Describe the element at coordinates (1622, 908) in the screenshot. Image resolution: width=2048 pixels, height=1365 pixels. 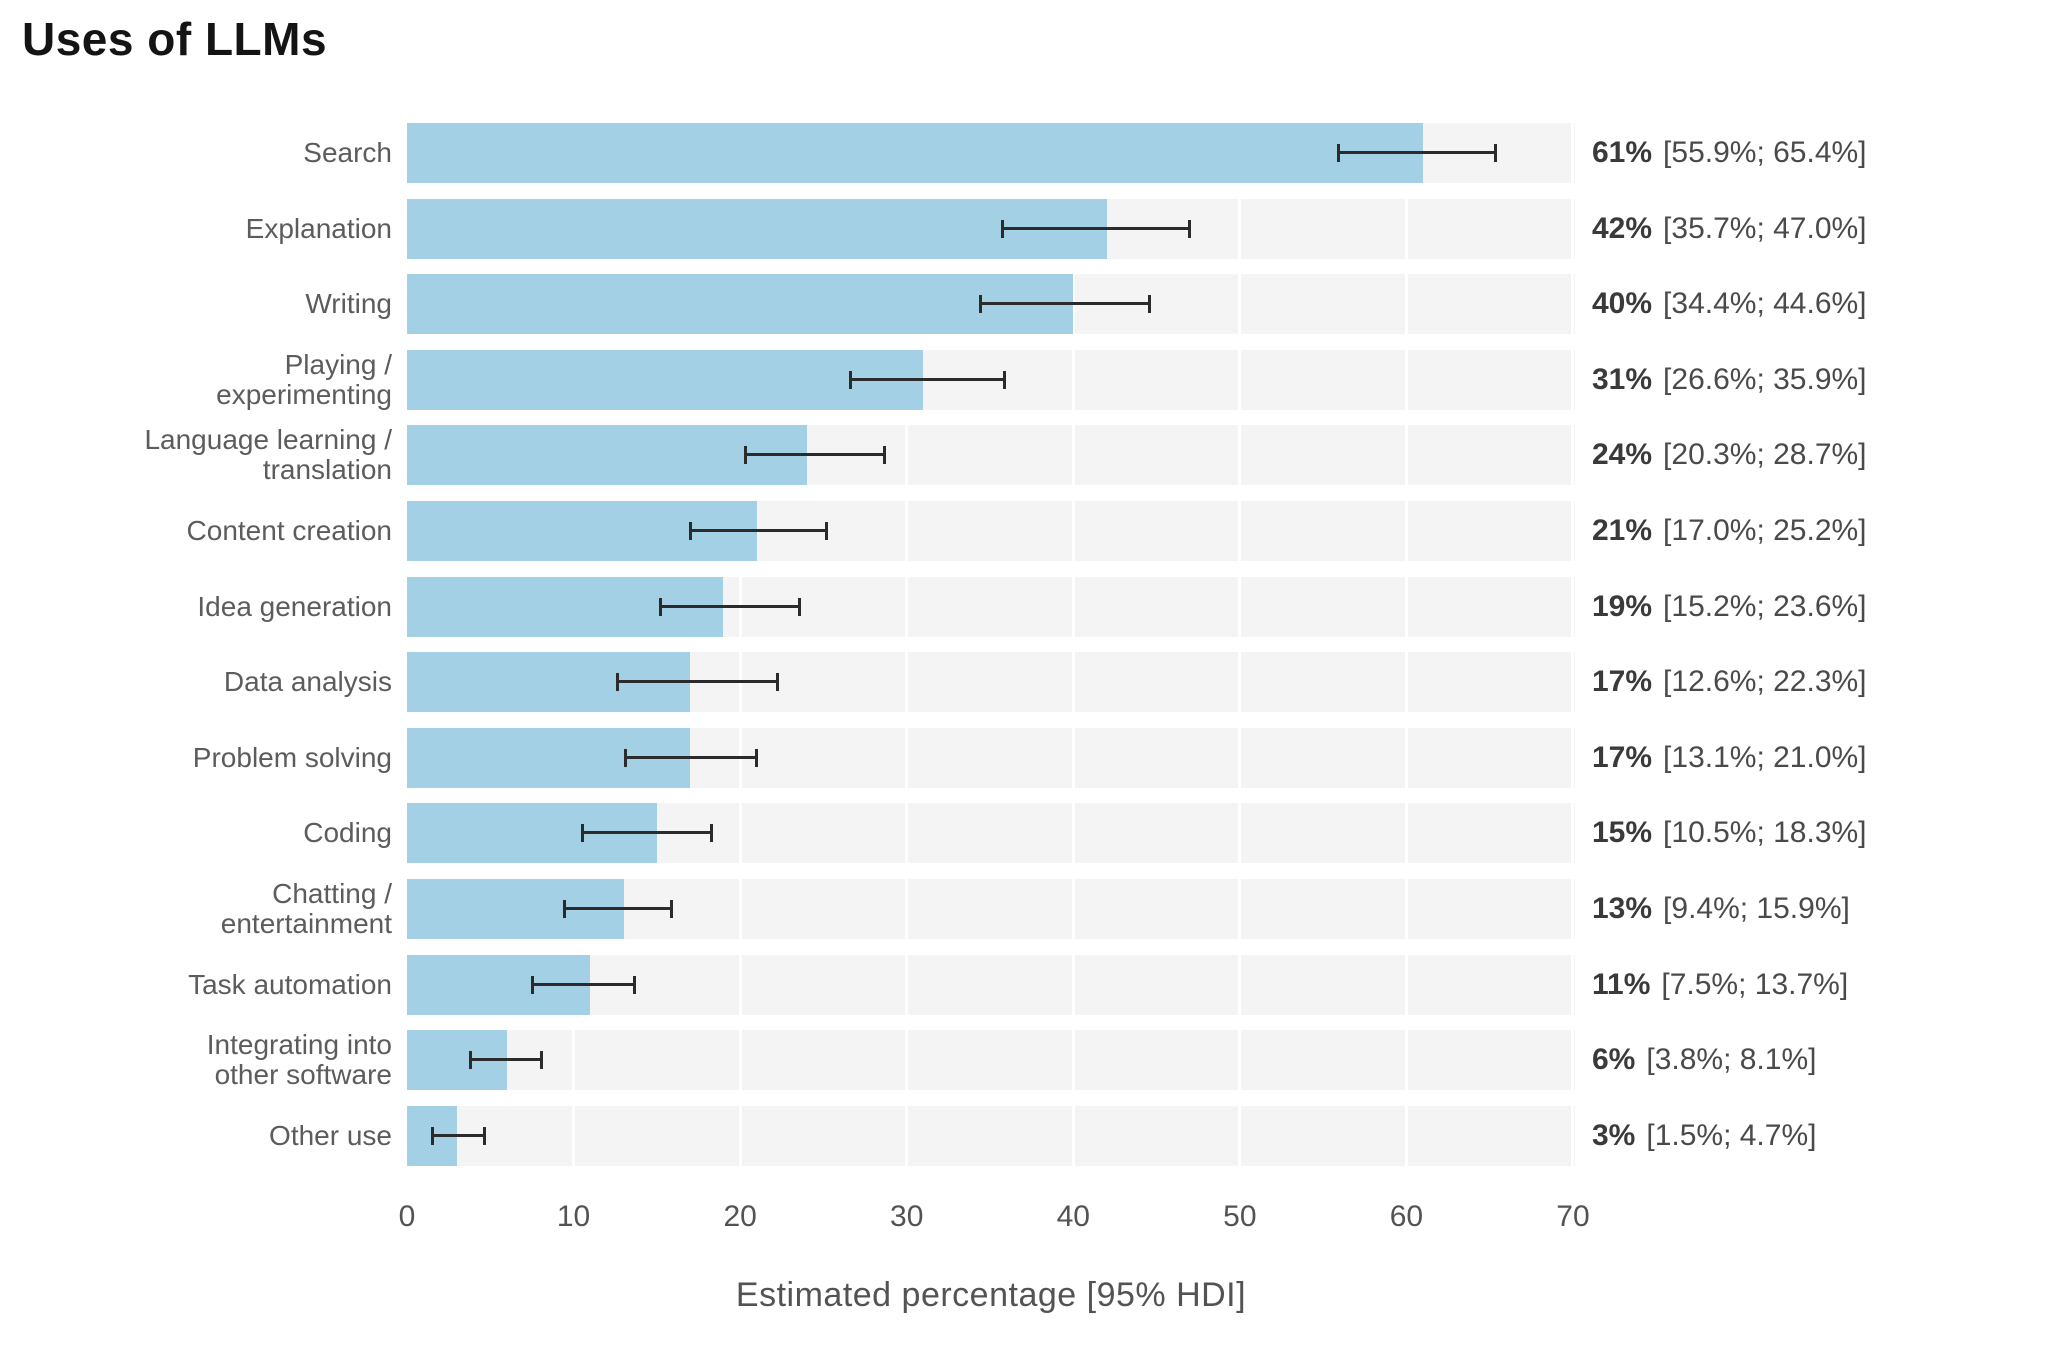
I see `value-percent: 13%` at that location.